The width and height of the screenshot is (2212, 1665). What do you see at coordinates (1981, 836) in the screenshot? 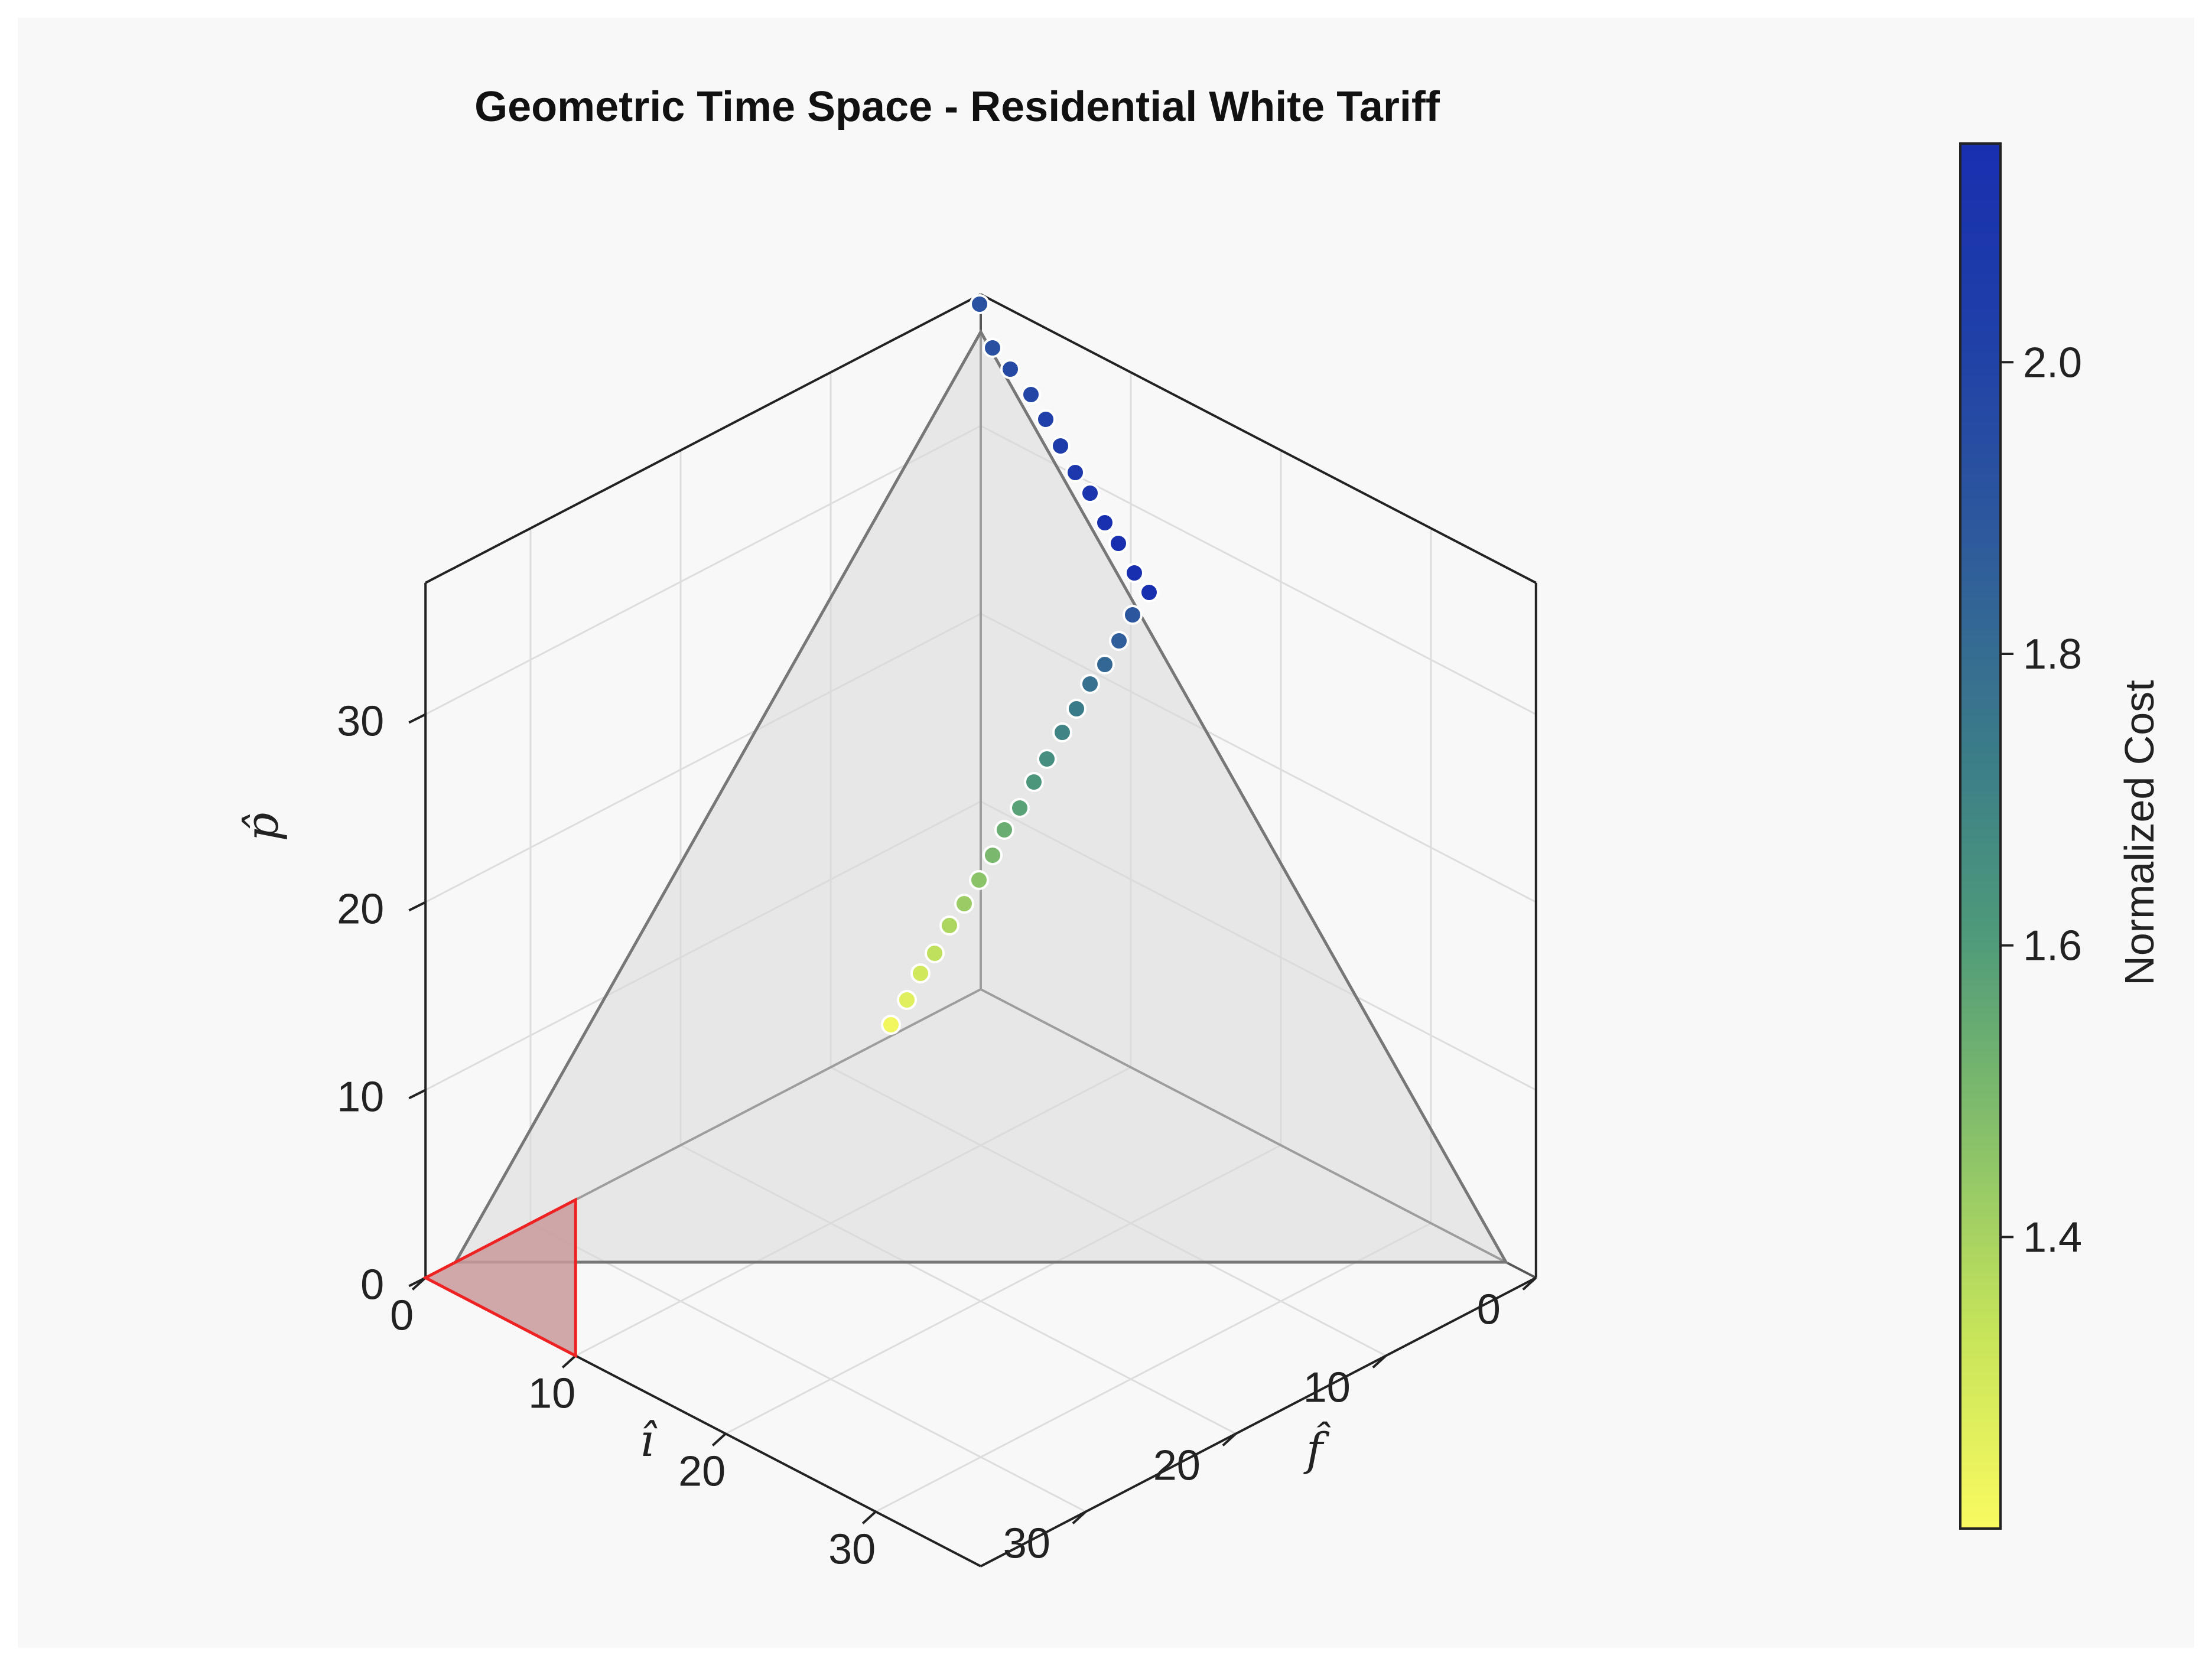
I see `colorbar-bar` at bounding box center [1981, 836].